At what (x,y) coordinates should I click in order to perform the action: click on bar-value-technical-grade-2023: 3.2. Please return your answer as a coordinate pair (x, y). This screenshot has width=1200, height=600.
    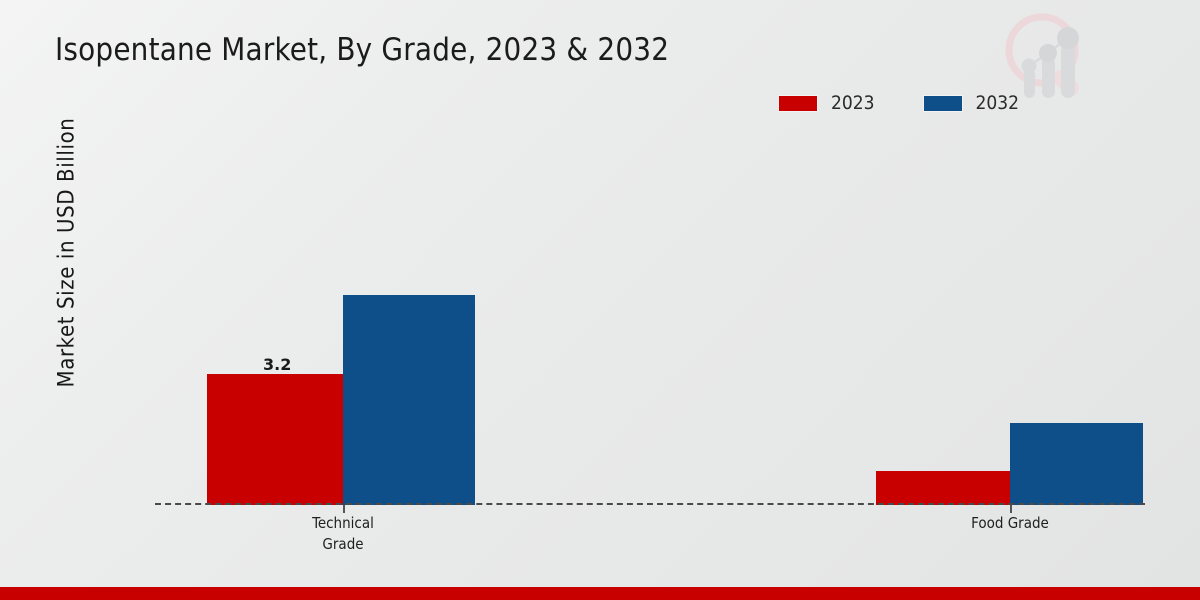
    Looking at the image, I should click on (277, 364).